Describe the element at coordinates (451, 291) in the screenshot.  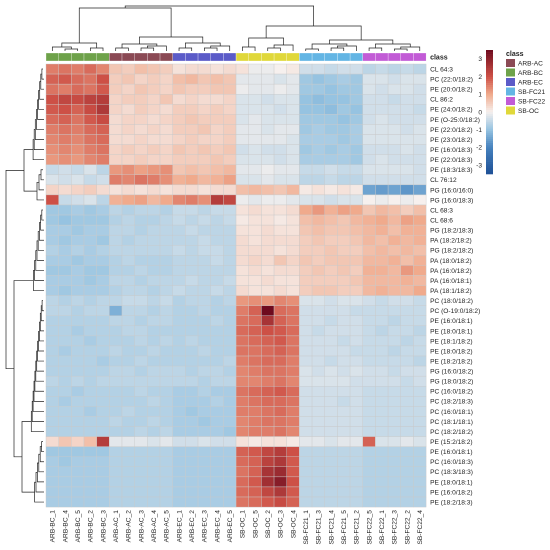
I see `row-label: PA (18:1/18:2)` at that location.